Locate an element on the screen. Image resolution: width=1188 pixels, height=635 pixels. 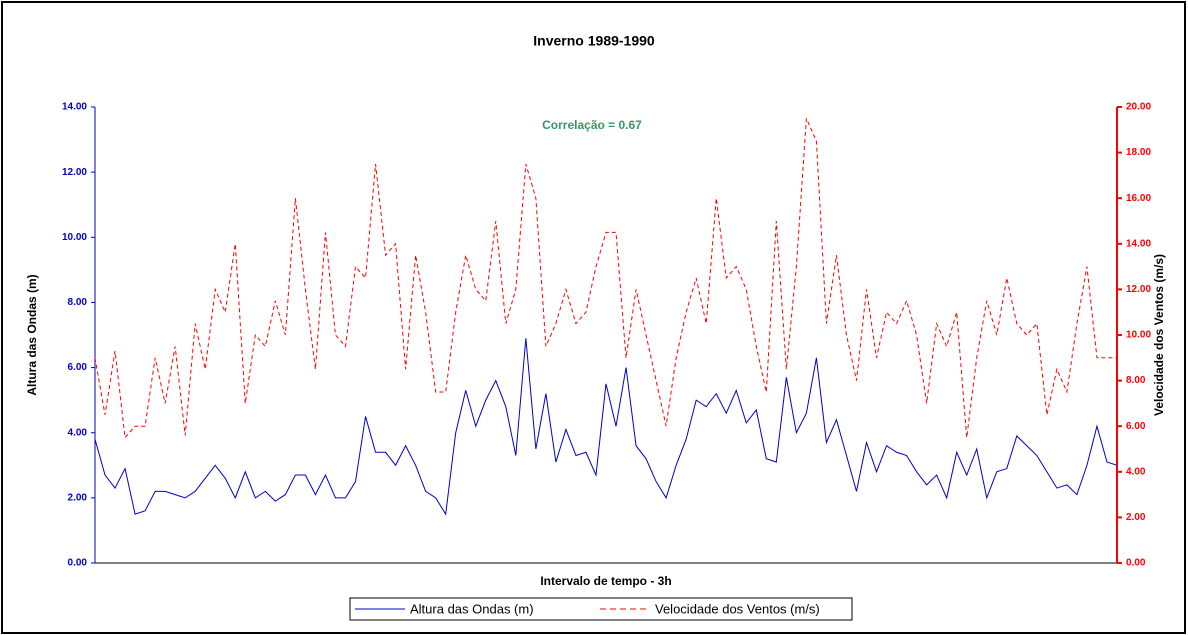
legend-label: Velocidade dos Ventos (m/s) is located at coordinates (737, 608).